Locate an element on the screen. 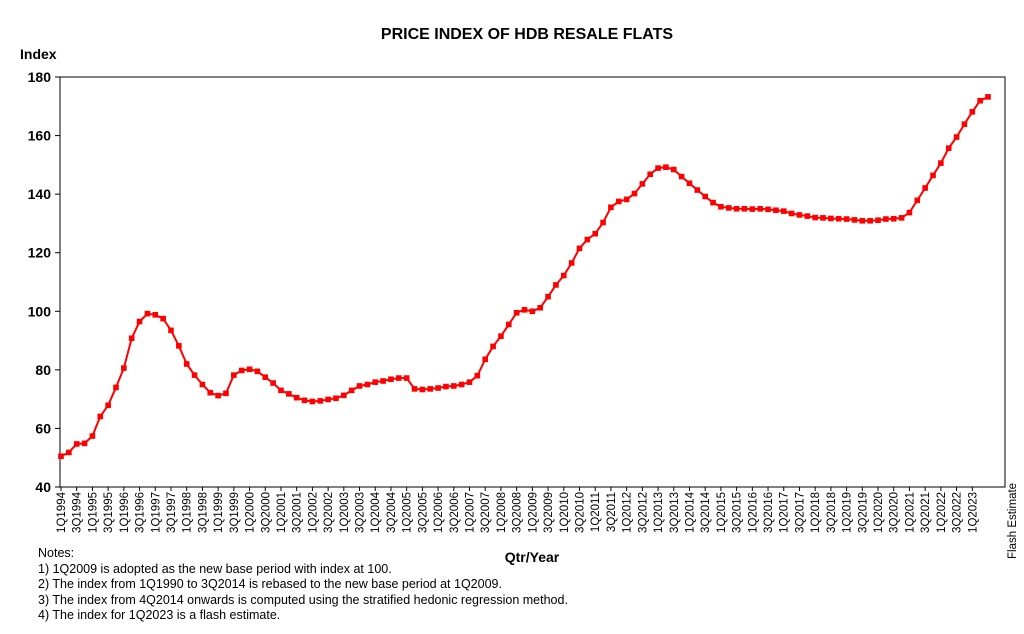 The image size is (1024, 634). y-tick-label: 120 is located at coordinates (40, 253).